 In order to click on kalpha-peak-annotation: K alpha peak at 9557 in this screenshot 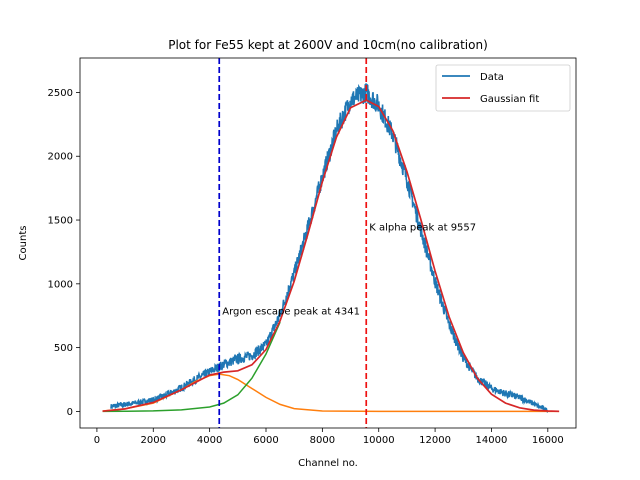, I will do `click(422, 227)`.